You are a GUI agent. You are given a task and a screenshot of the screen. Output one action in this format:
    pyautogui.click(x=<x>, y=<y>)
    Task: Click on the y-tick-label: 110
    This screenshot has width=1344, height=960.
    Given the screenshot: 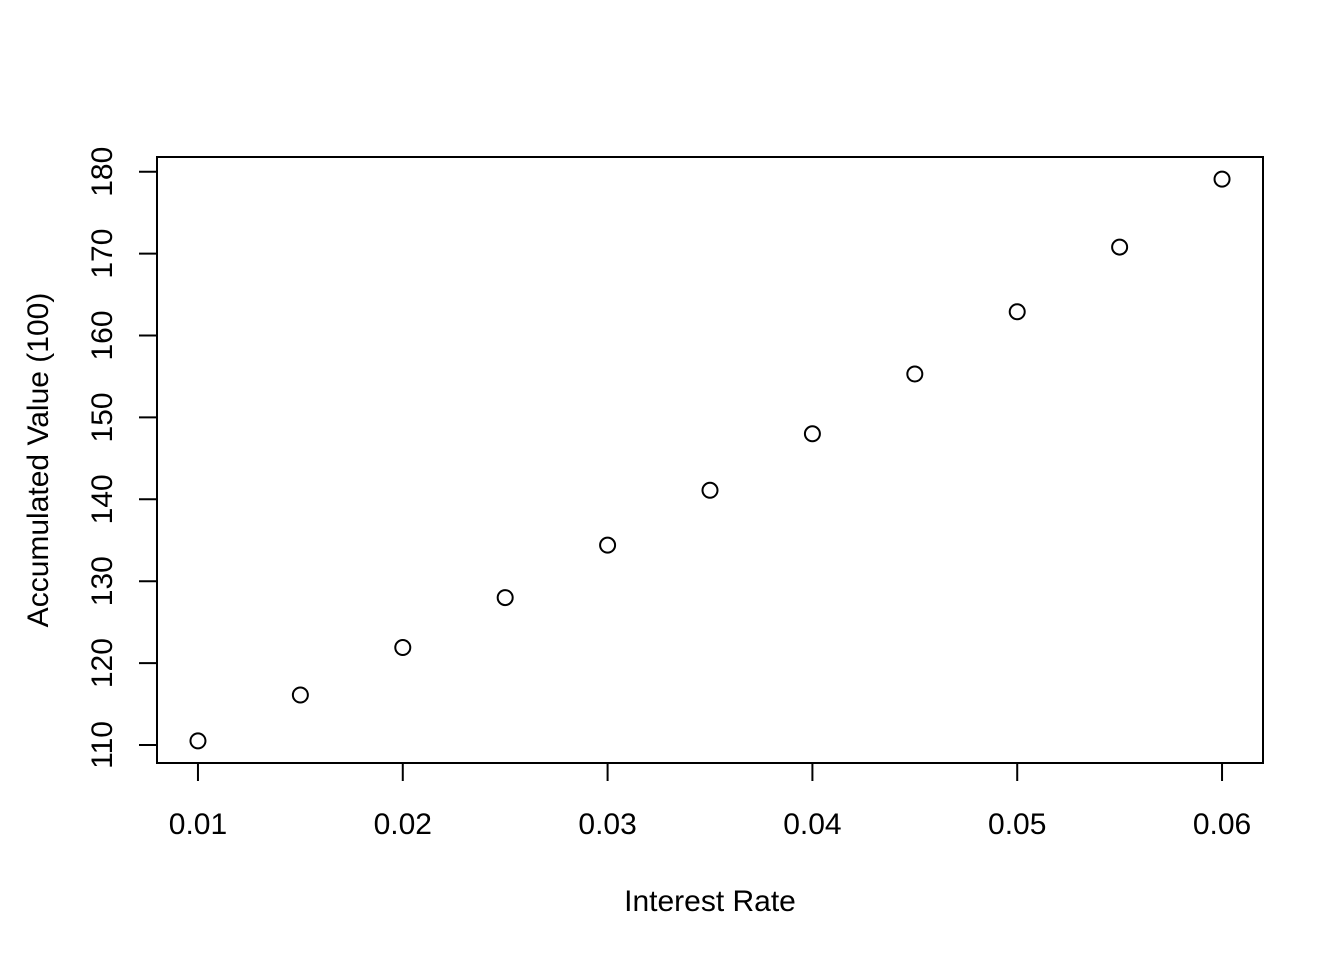 What is the action you would take?
    pyautogui.click(x=102, y=745)
    